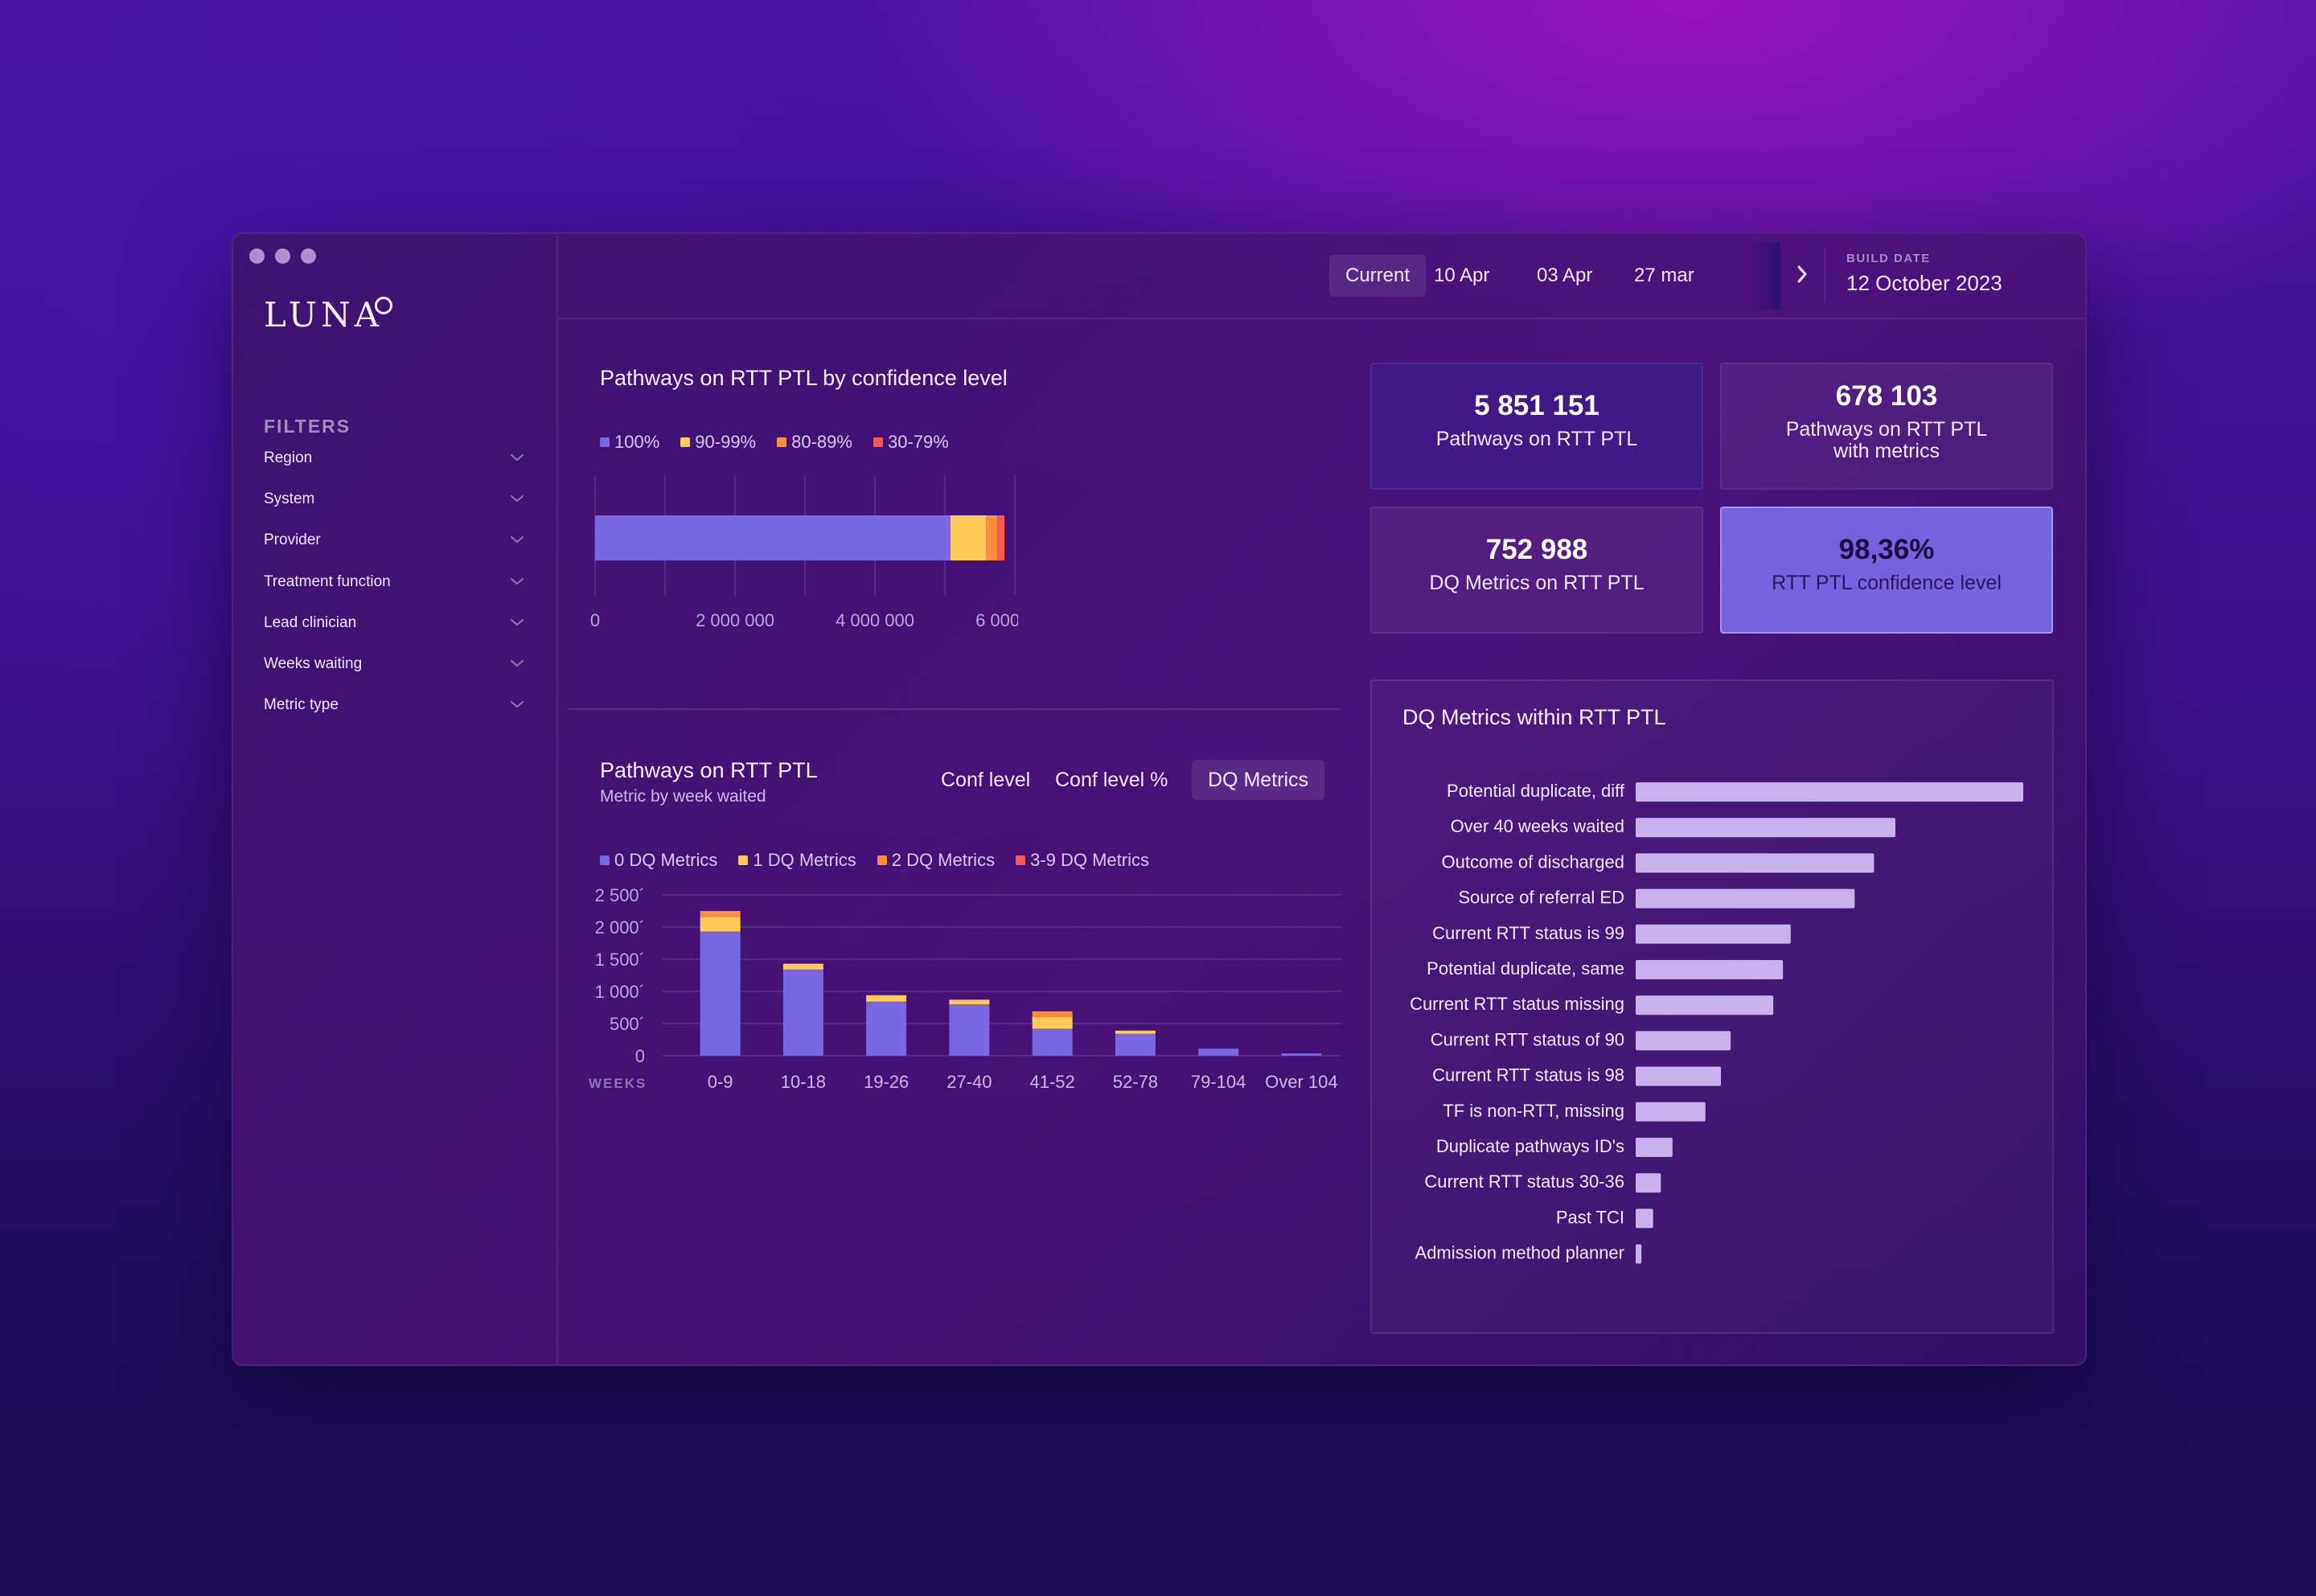 This screenshot has width=2316, height=1596. I want to click on filter-weeks-waiting: Weeks waiting, so click(394, 675).